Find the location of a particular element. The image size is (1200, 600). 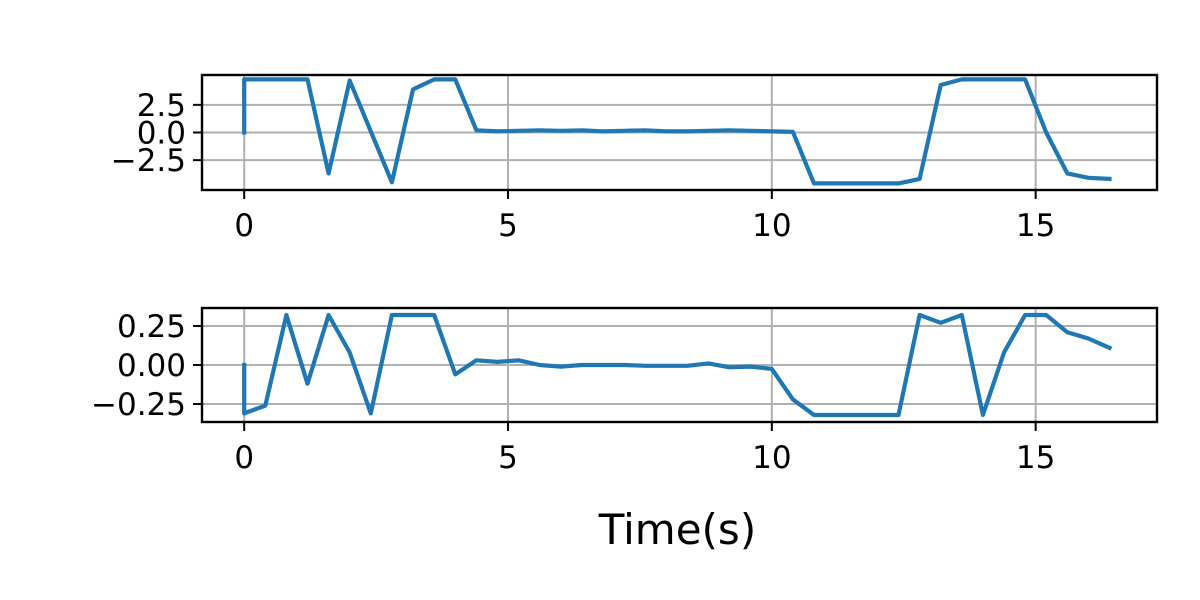

subplot-bottom-xtick-label: 0 is located at coordinates (244, 458).